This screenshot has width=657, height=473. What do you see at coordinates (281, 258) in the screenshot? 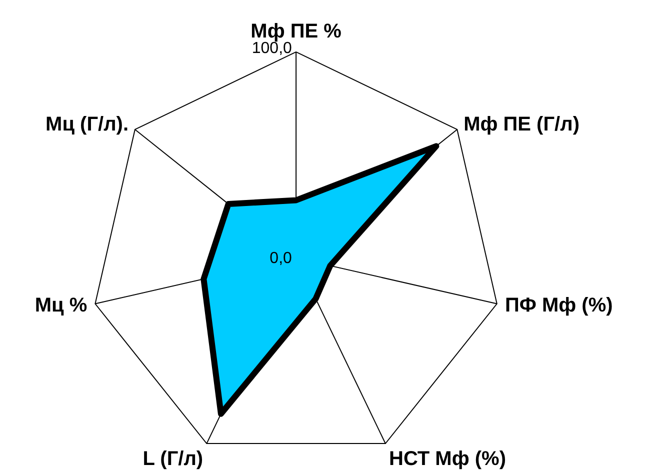
I see `y-tick-label: 0,0` at bounding box center [281, 258].